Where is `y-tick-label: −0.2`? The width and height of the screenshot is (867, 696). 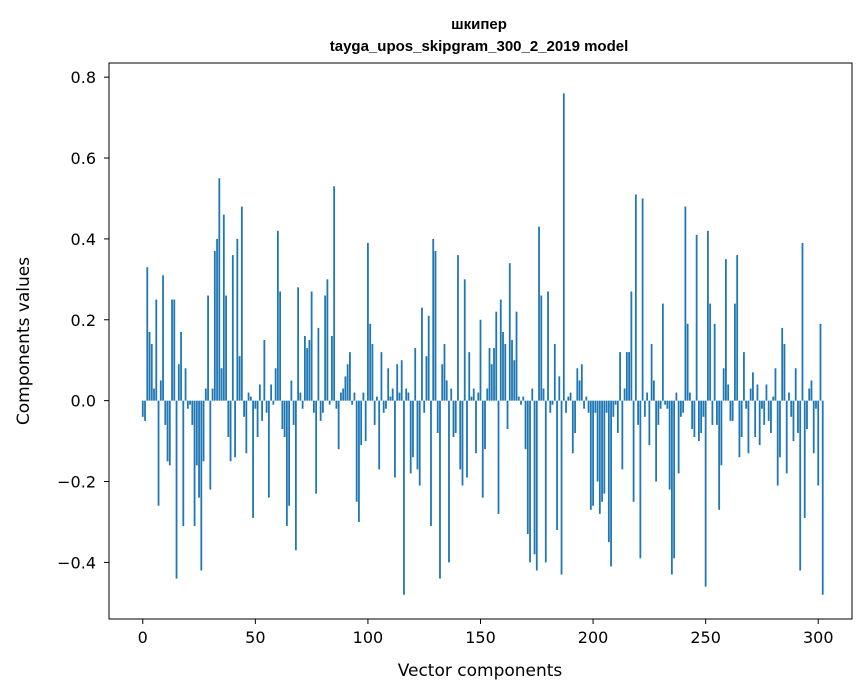 y-tick-label: −0.2 is located at coordinates (76, 482).